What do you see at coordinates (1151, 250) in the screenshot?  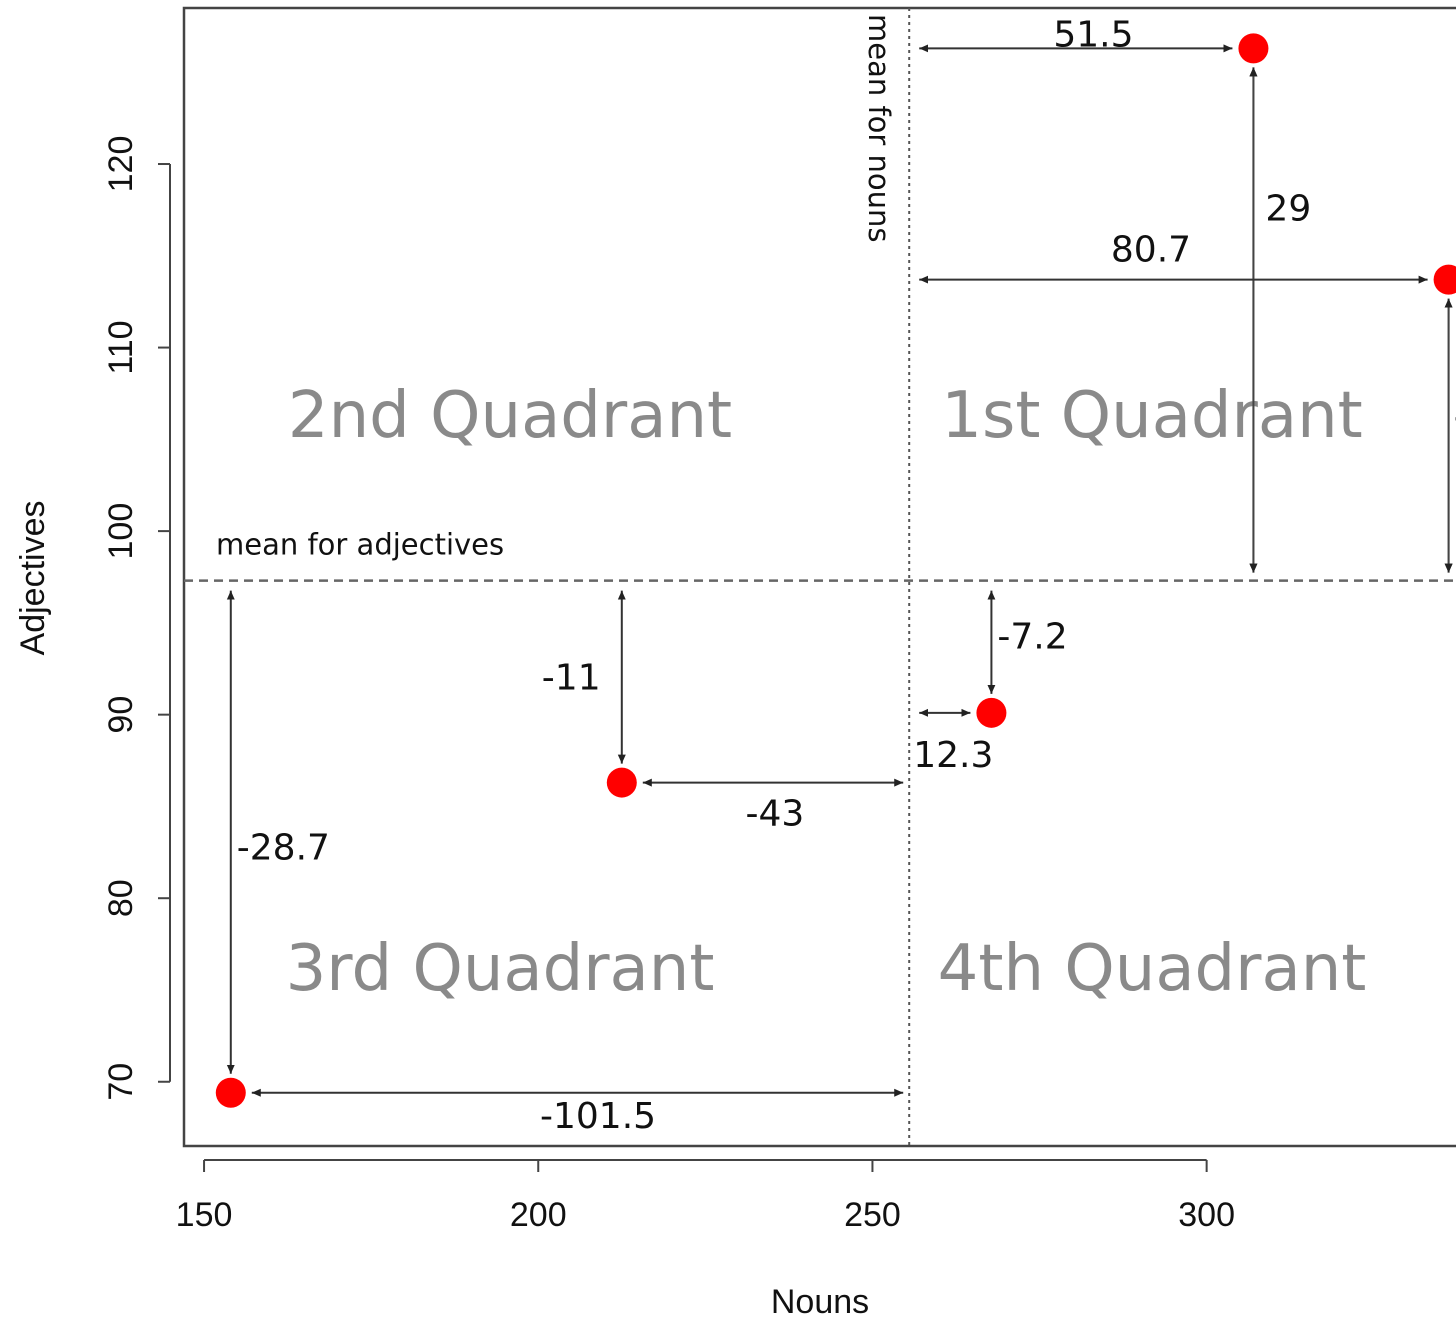 I see `deviation-x-label: 80.7` at bounding box center [1151, 250].